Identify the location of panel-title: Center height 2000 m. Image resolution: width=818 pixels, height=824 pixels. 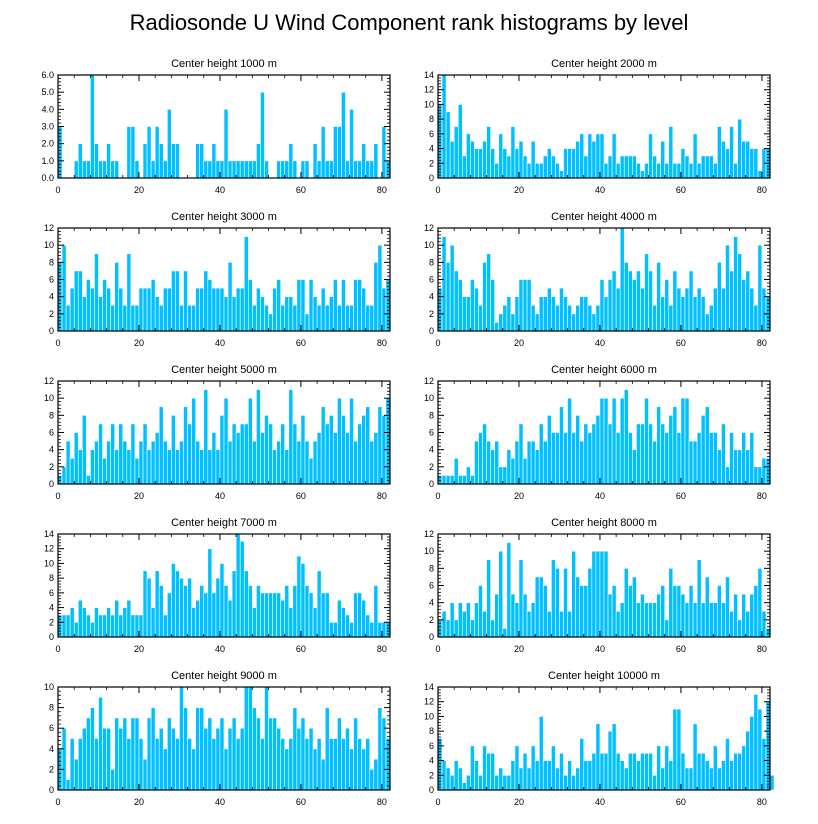
(604, 64).